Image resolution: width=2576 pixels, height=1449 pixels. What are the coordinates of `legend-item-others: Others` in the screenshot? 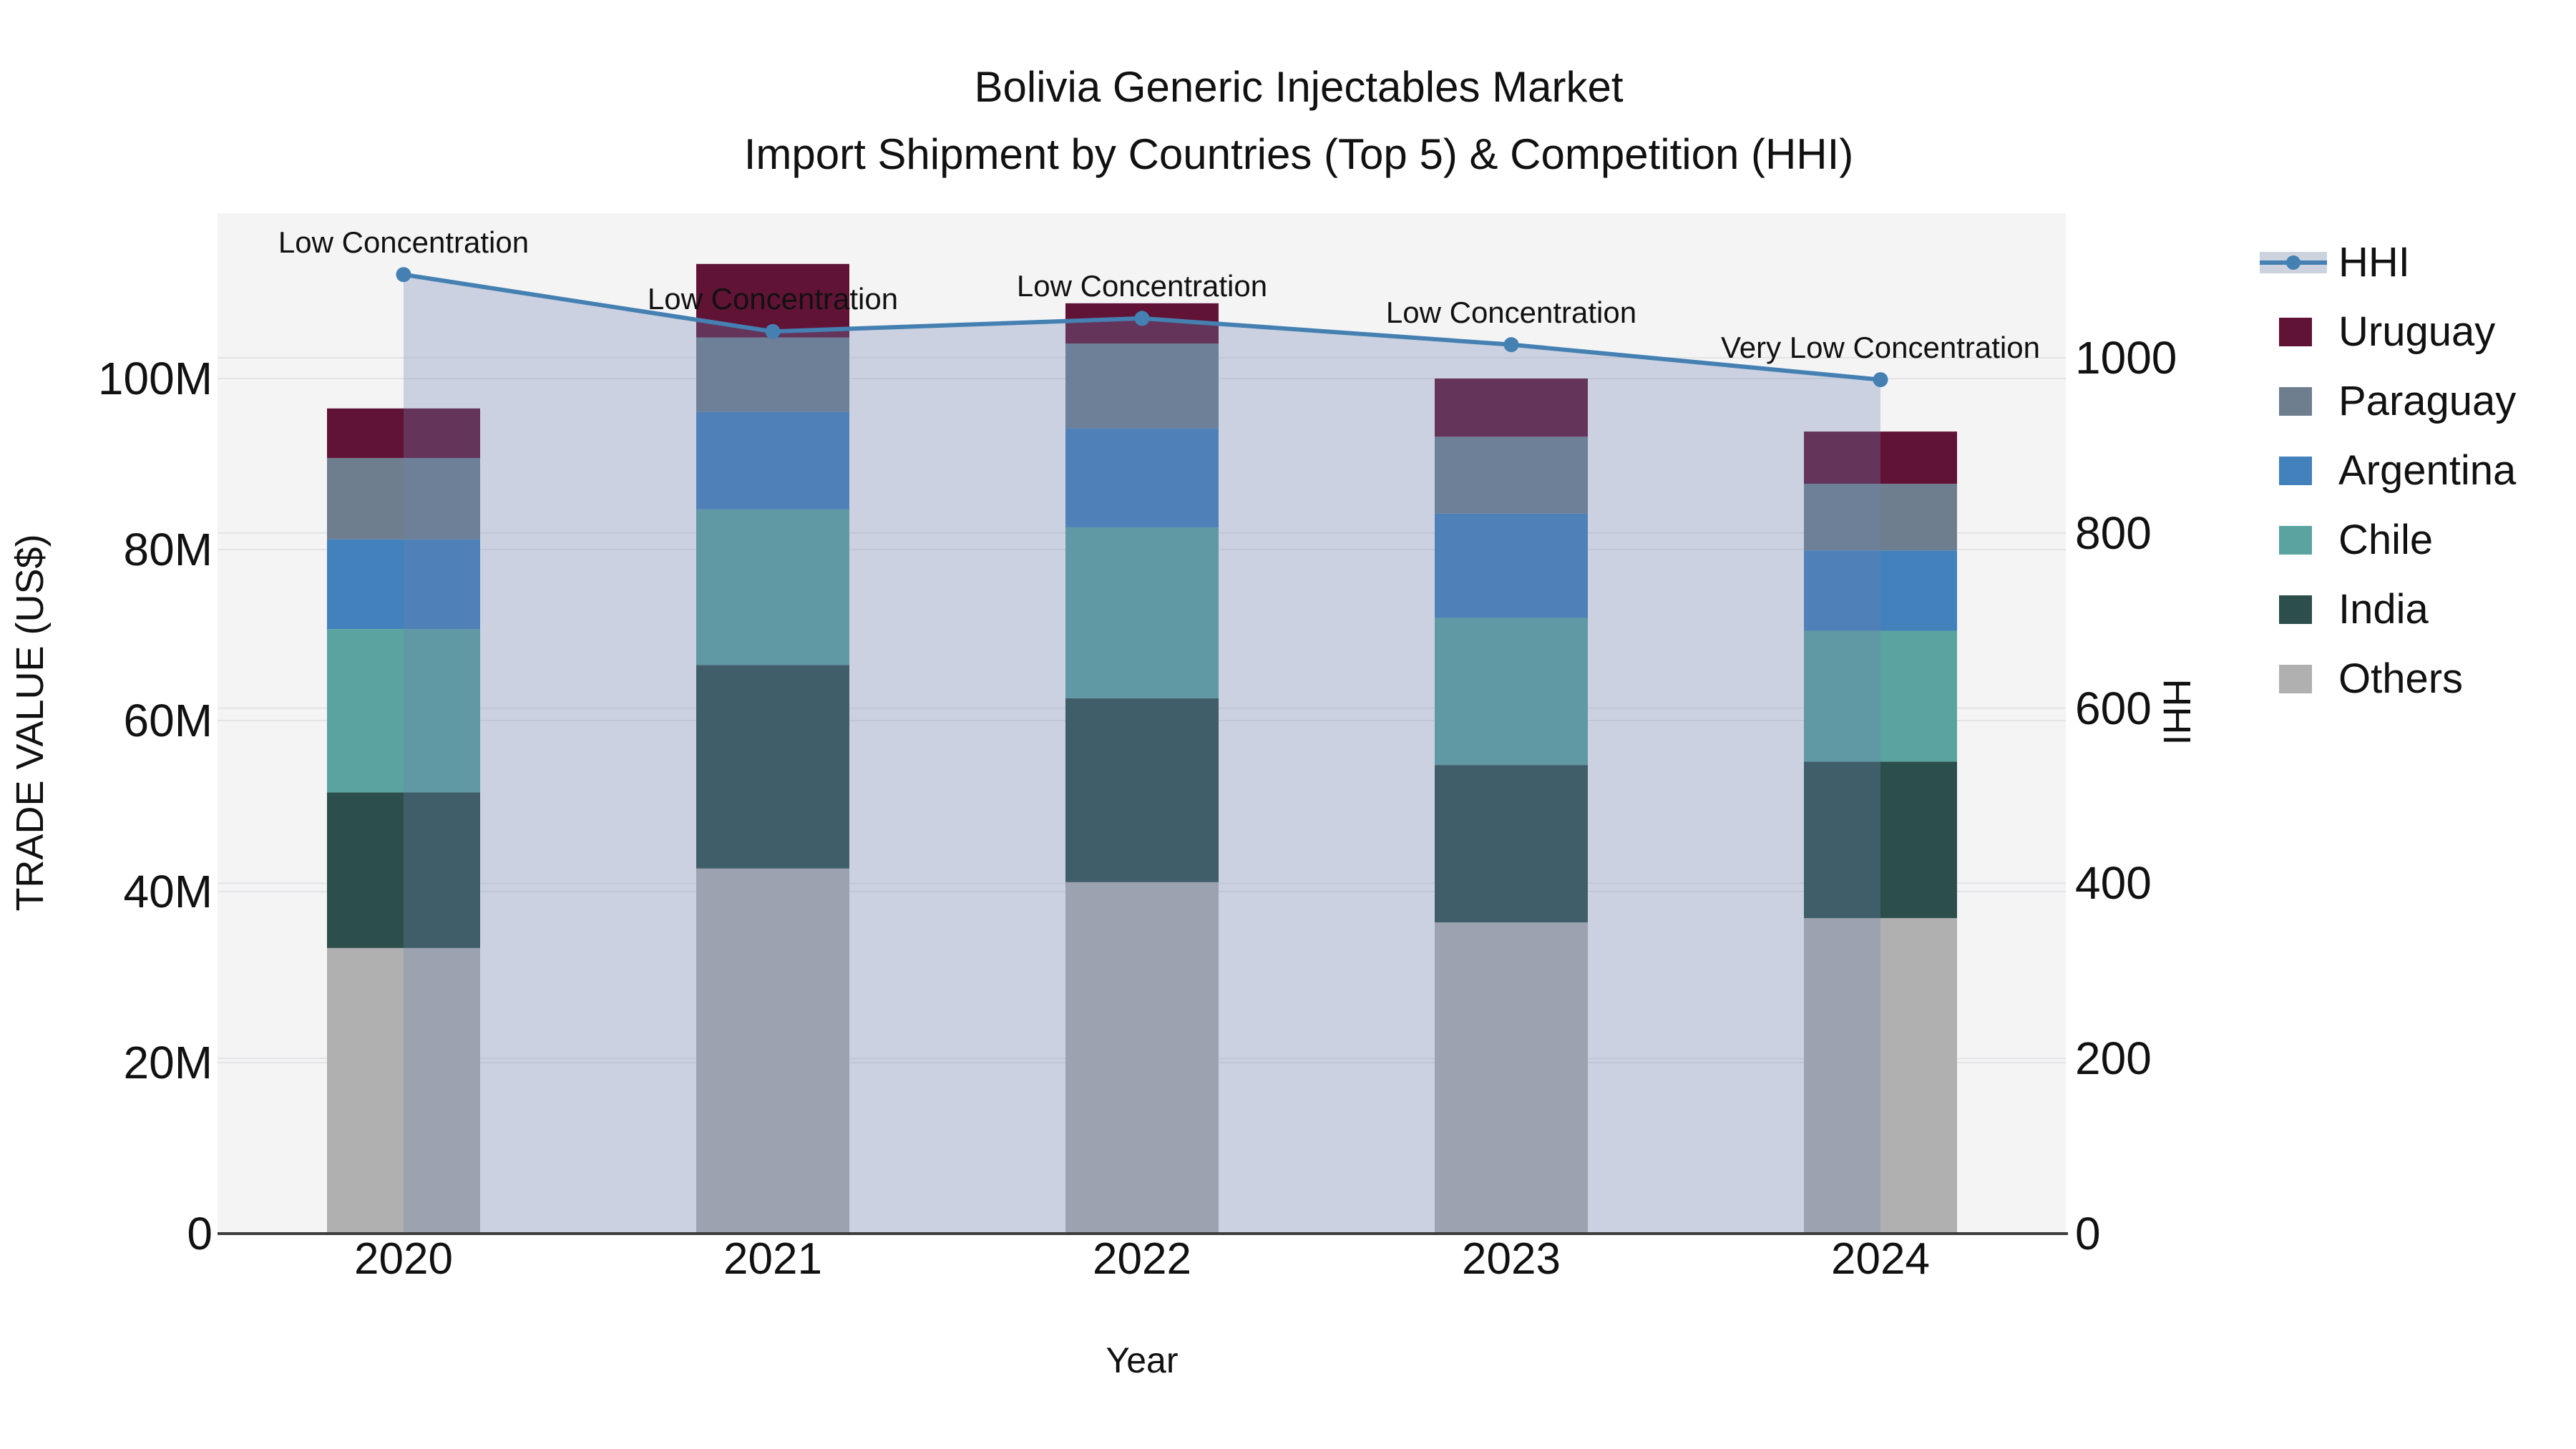 It's located at (2385, 678).